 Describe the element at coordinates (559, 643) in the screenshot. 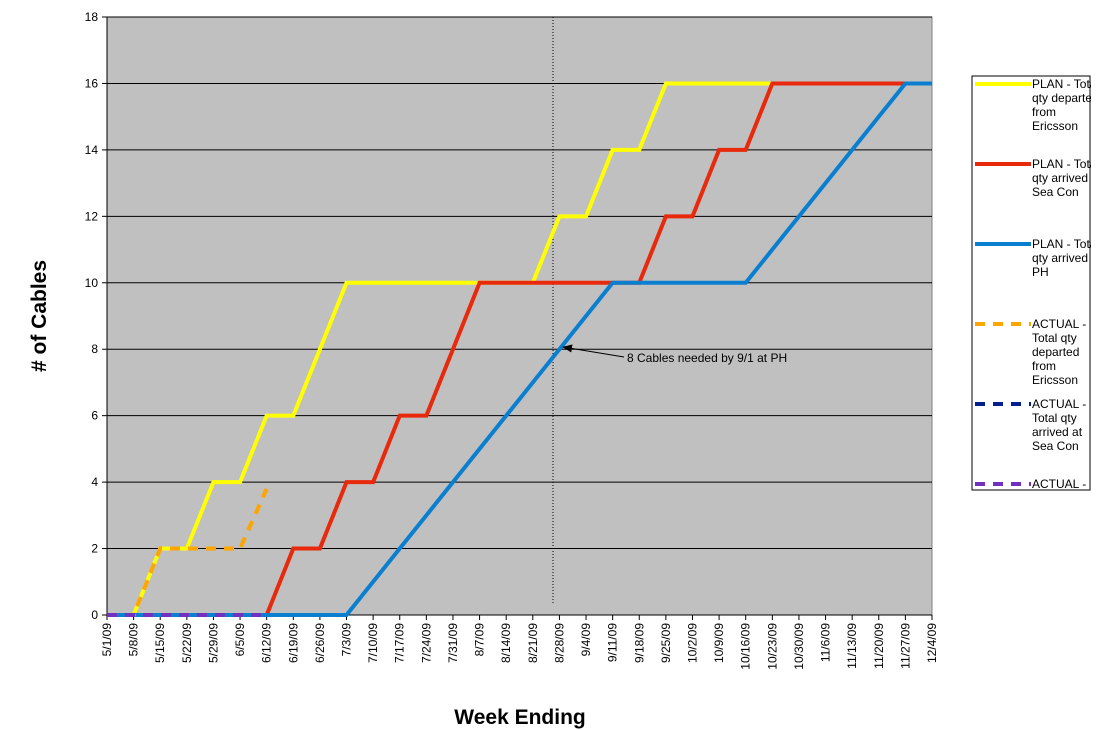

I see `x-tick-label: 8/28/09` at that location.